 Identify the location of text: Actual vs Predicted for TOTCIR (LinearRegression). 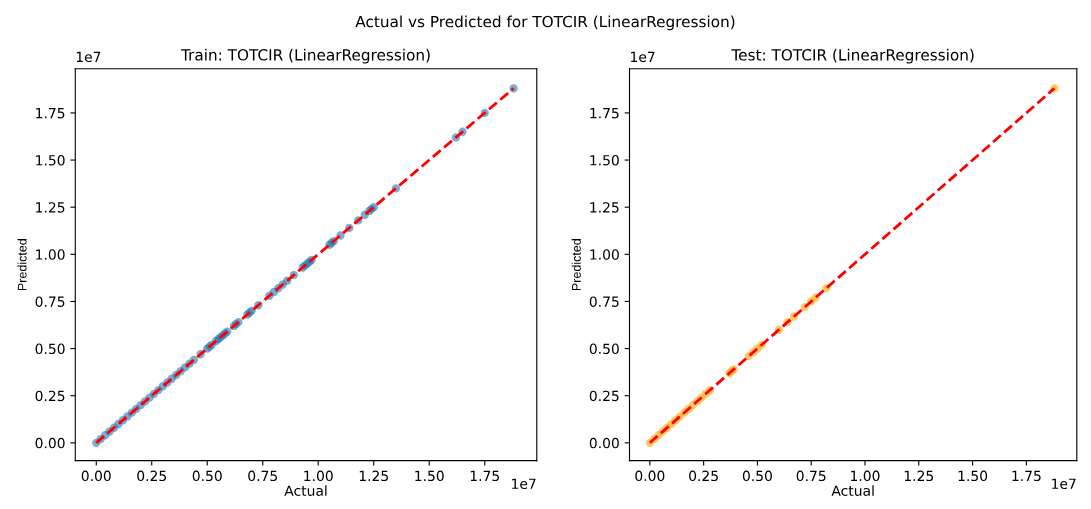
(545, 23).